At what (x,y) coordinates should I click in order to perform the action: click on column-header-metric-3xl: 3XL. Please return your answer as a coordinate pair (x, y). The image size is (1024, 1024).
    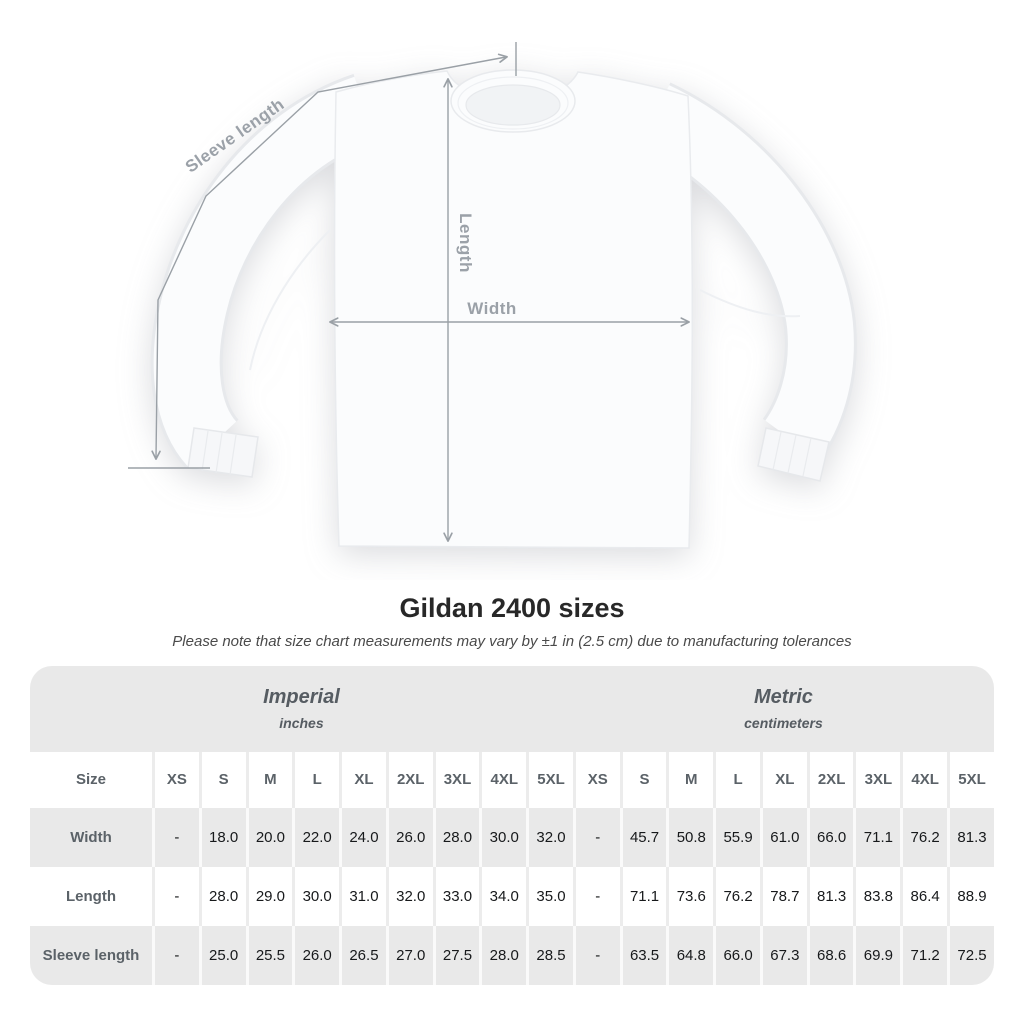
    Looking at the image, I should click on (877, 779).